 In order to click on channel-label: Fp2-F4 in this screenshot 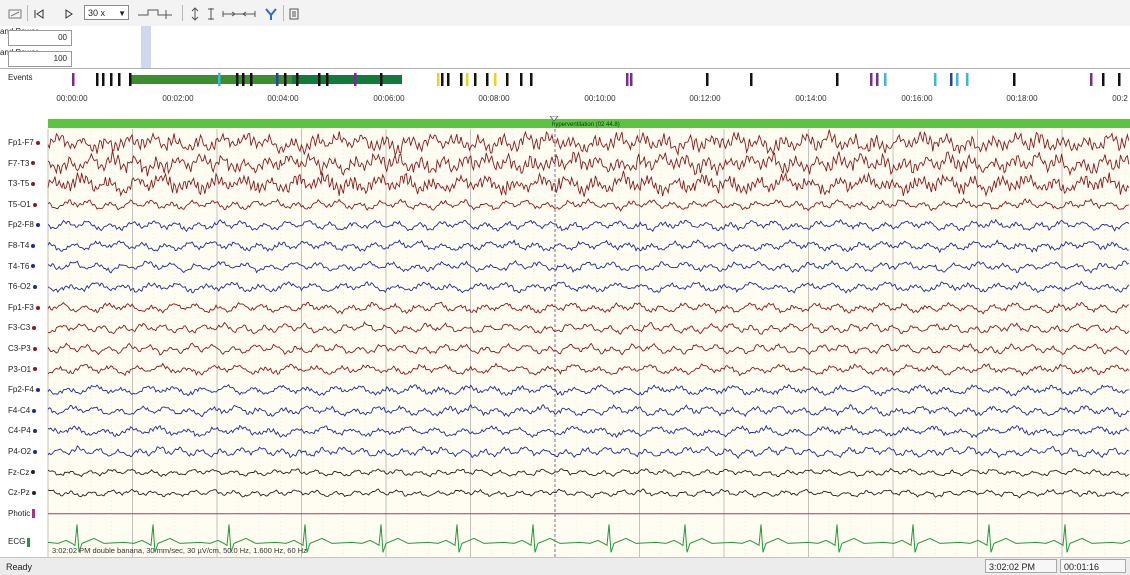, I will do `click(24, 389)`.